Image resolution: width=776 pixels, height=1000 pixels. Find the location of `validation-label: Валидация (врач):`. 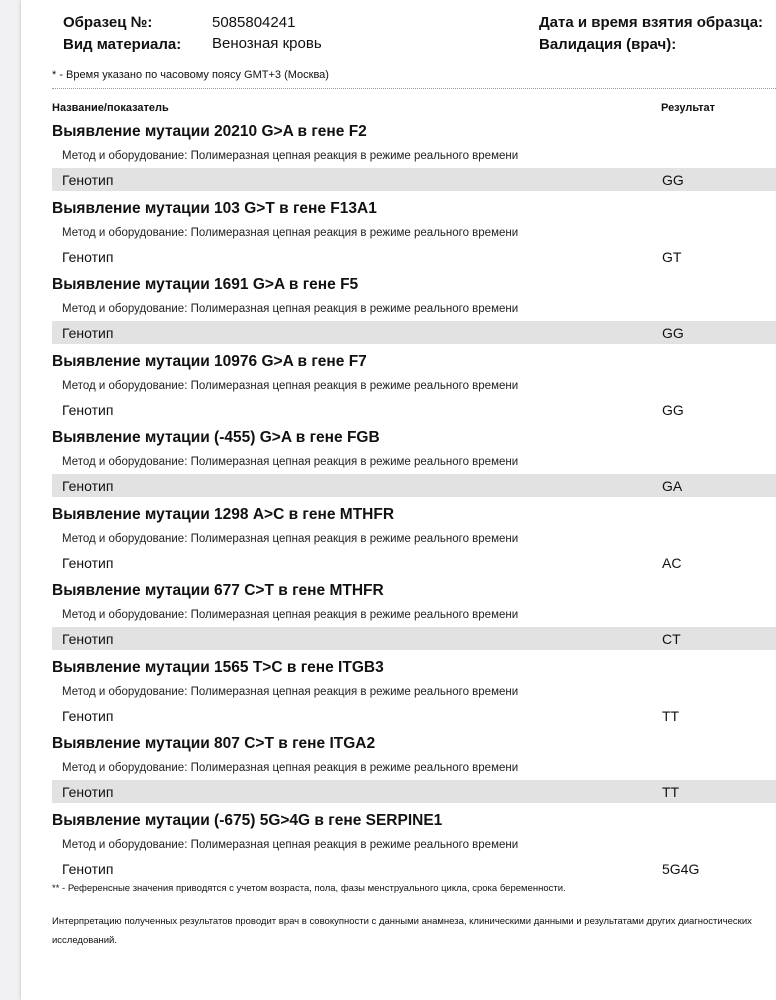

validation-label: Валидация (врач): is located at coordinates (608, 44).